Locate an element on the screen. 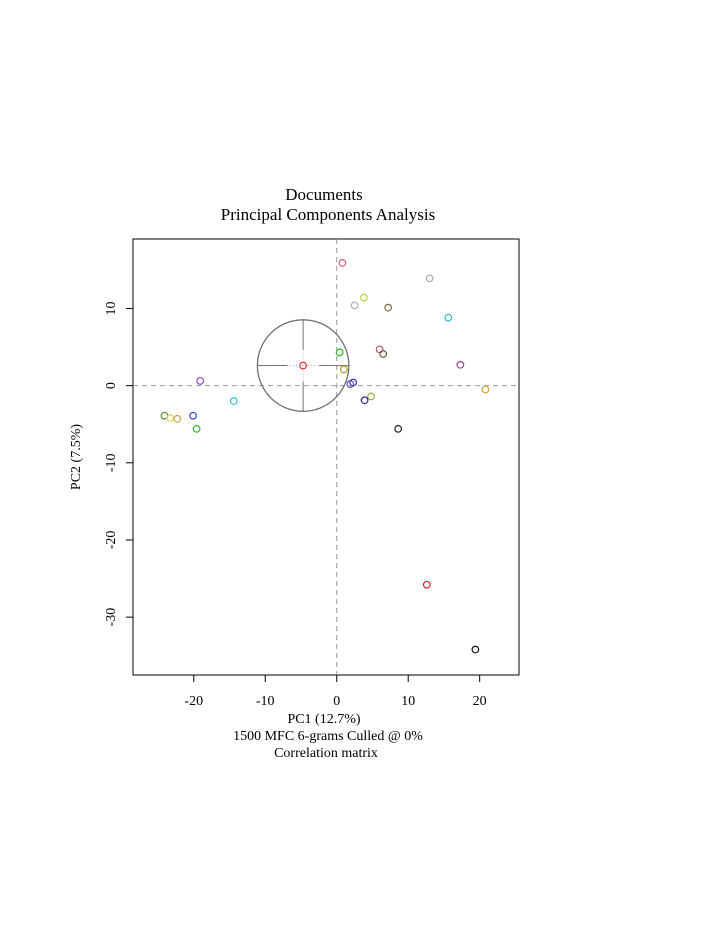  x-axis-label: PC1 (12.7%) is located at coordinates (323, 719).